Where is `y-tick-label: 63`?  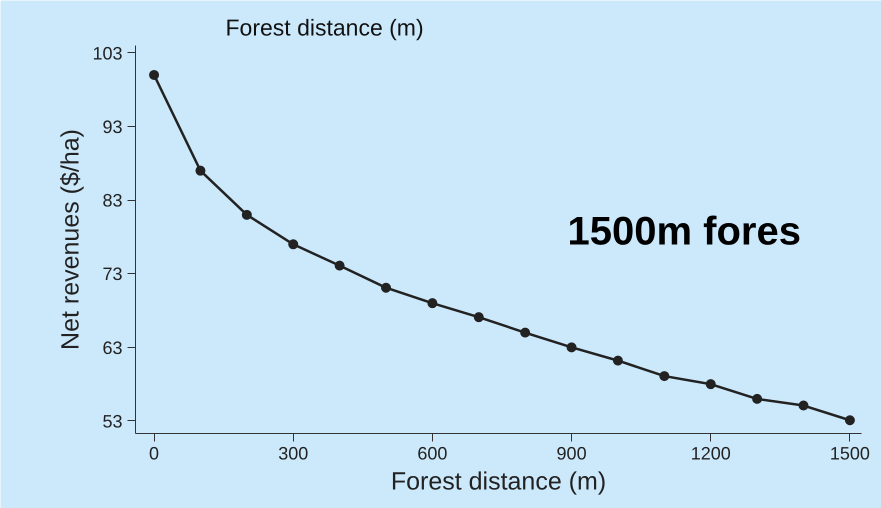 y-tick-label: 63 is located at coordinates (112, 348).